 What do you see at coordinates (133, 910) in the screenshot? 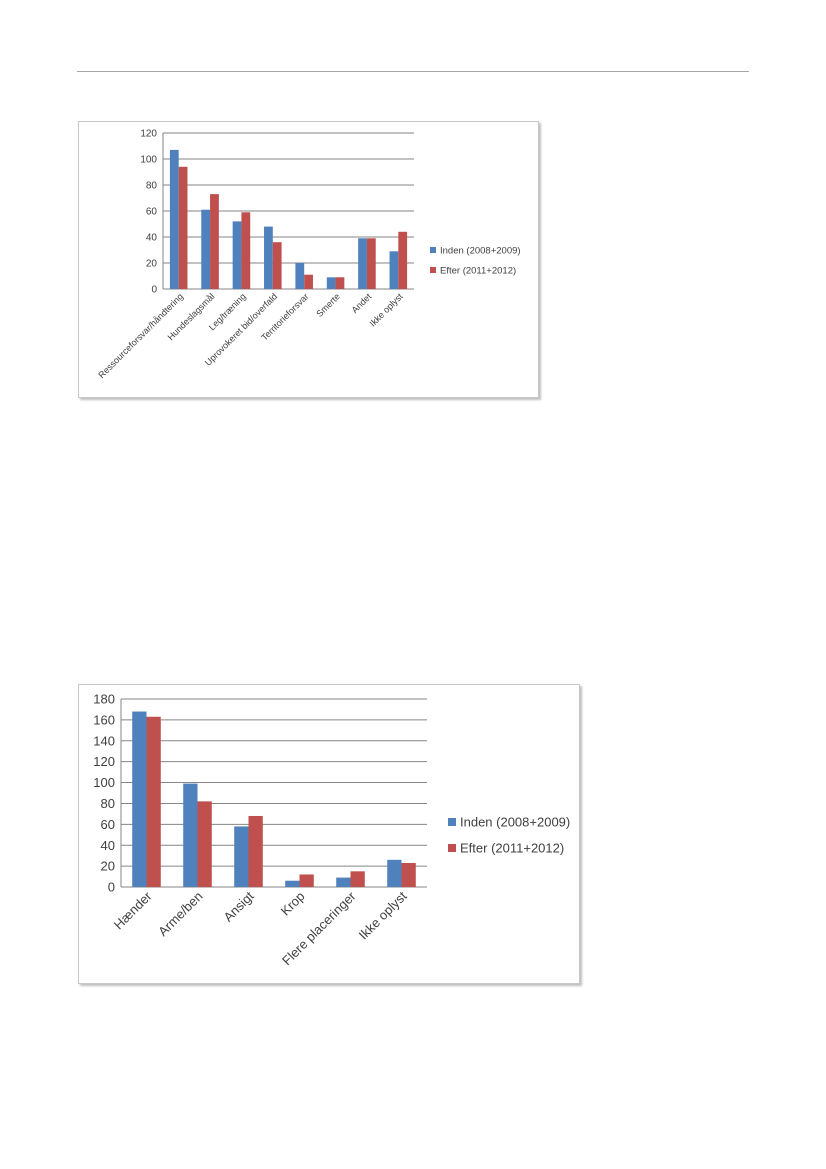
I see `category-label: Hænder` at bounding box center [133, 910].